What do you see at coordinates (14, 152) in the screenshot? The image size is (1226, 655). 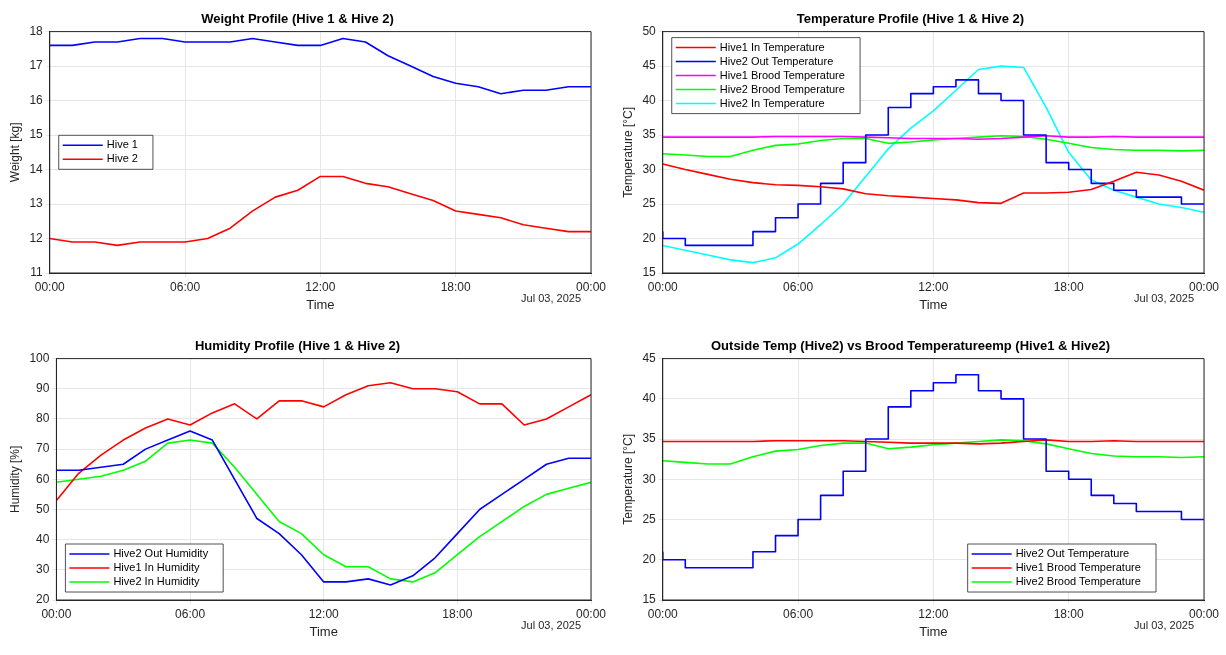 I see `y-axis-title: Weight [kg]` at bounding box center [14, 152].